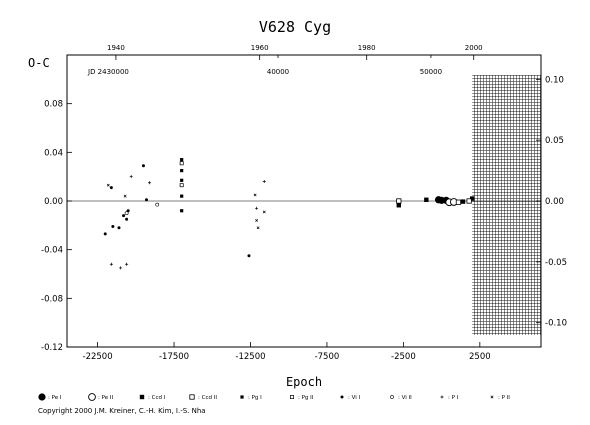 The image size is (590, 425). What do you see at coordinates (367, 48) in the screenshot?
I see `year-tick-label: 1980` at bounding box center [367, 48].